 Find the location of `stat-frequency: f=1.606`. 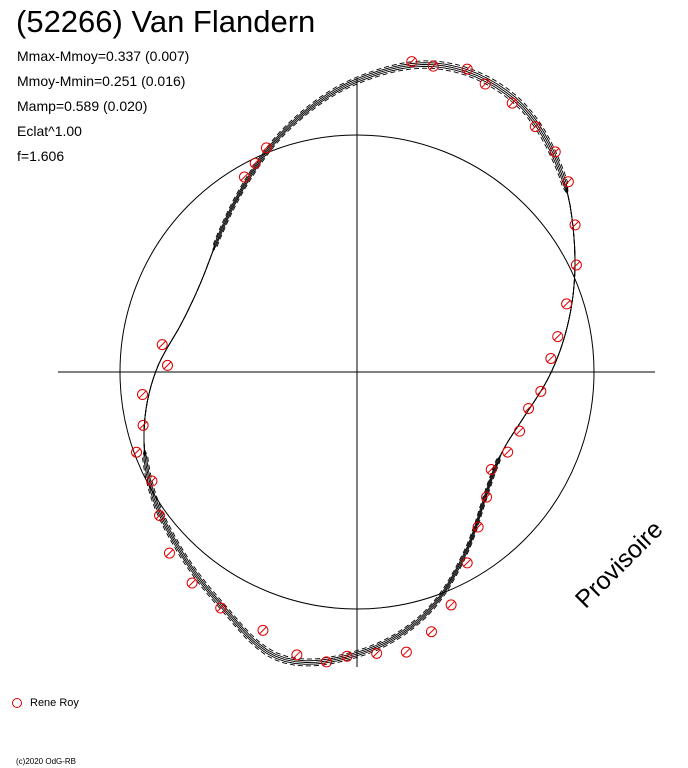

stat-frequency: f=1.606 is located at coordinates (41, 156).